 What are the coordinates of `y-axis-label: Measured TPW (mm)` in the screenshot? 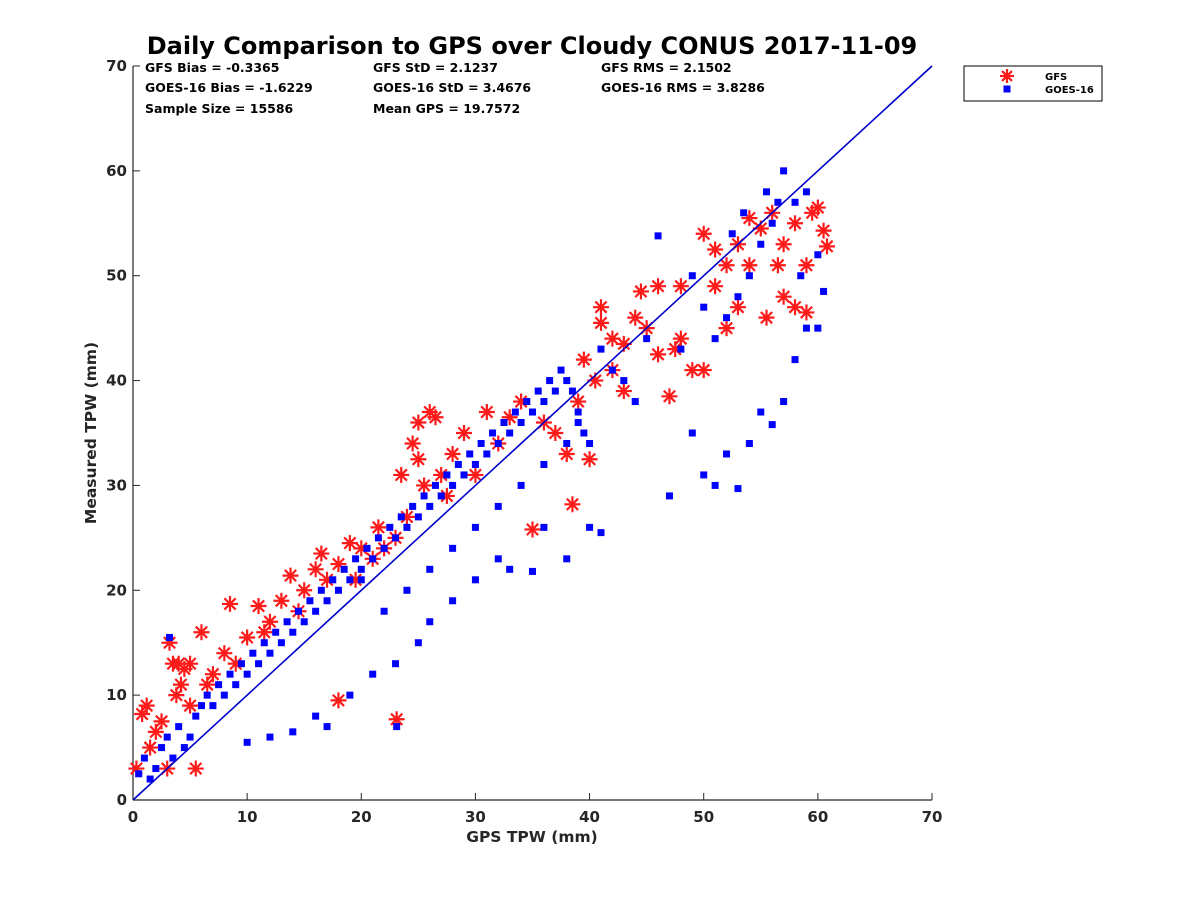 It's located at (91, 433).